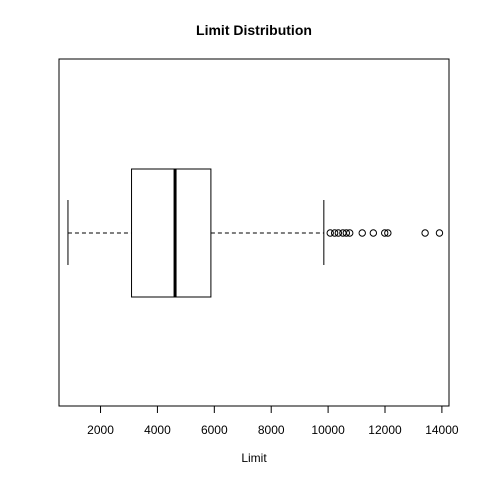  I want to click on x-tick-label: 10000, so click(328, 430).